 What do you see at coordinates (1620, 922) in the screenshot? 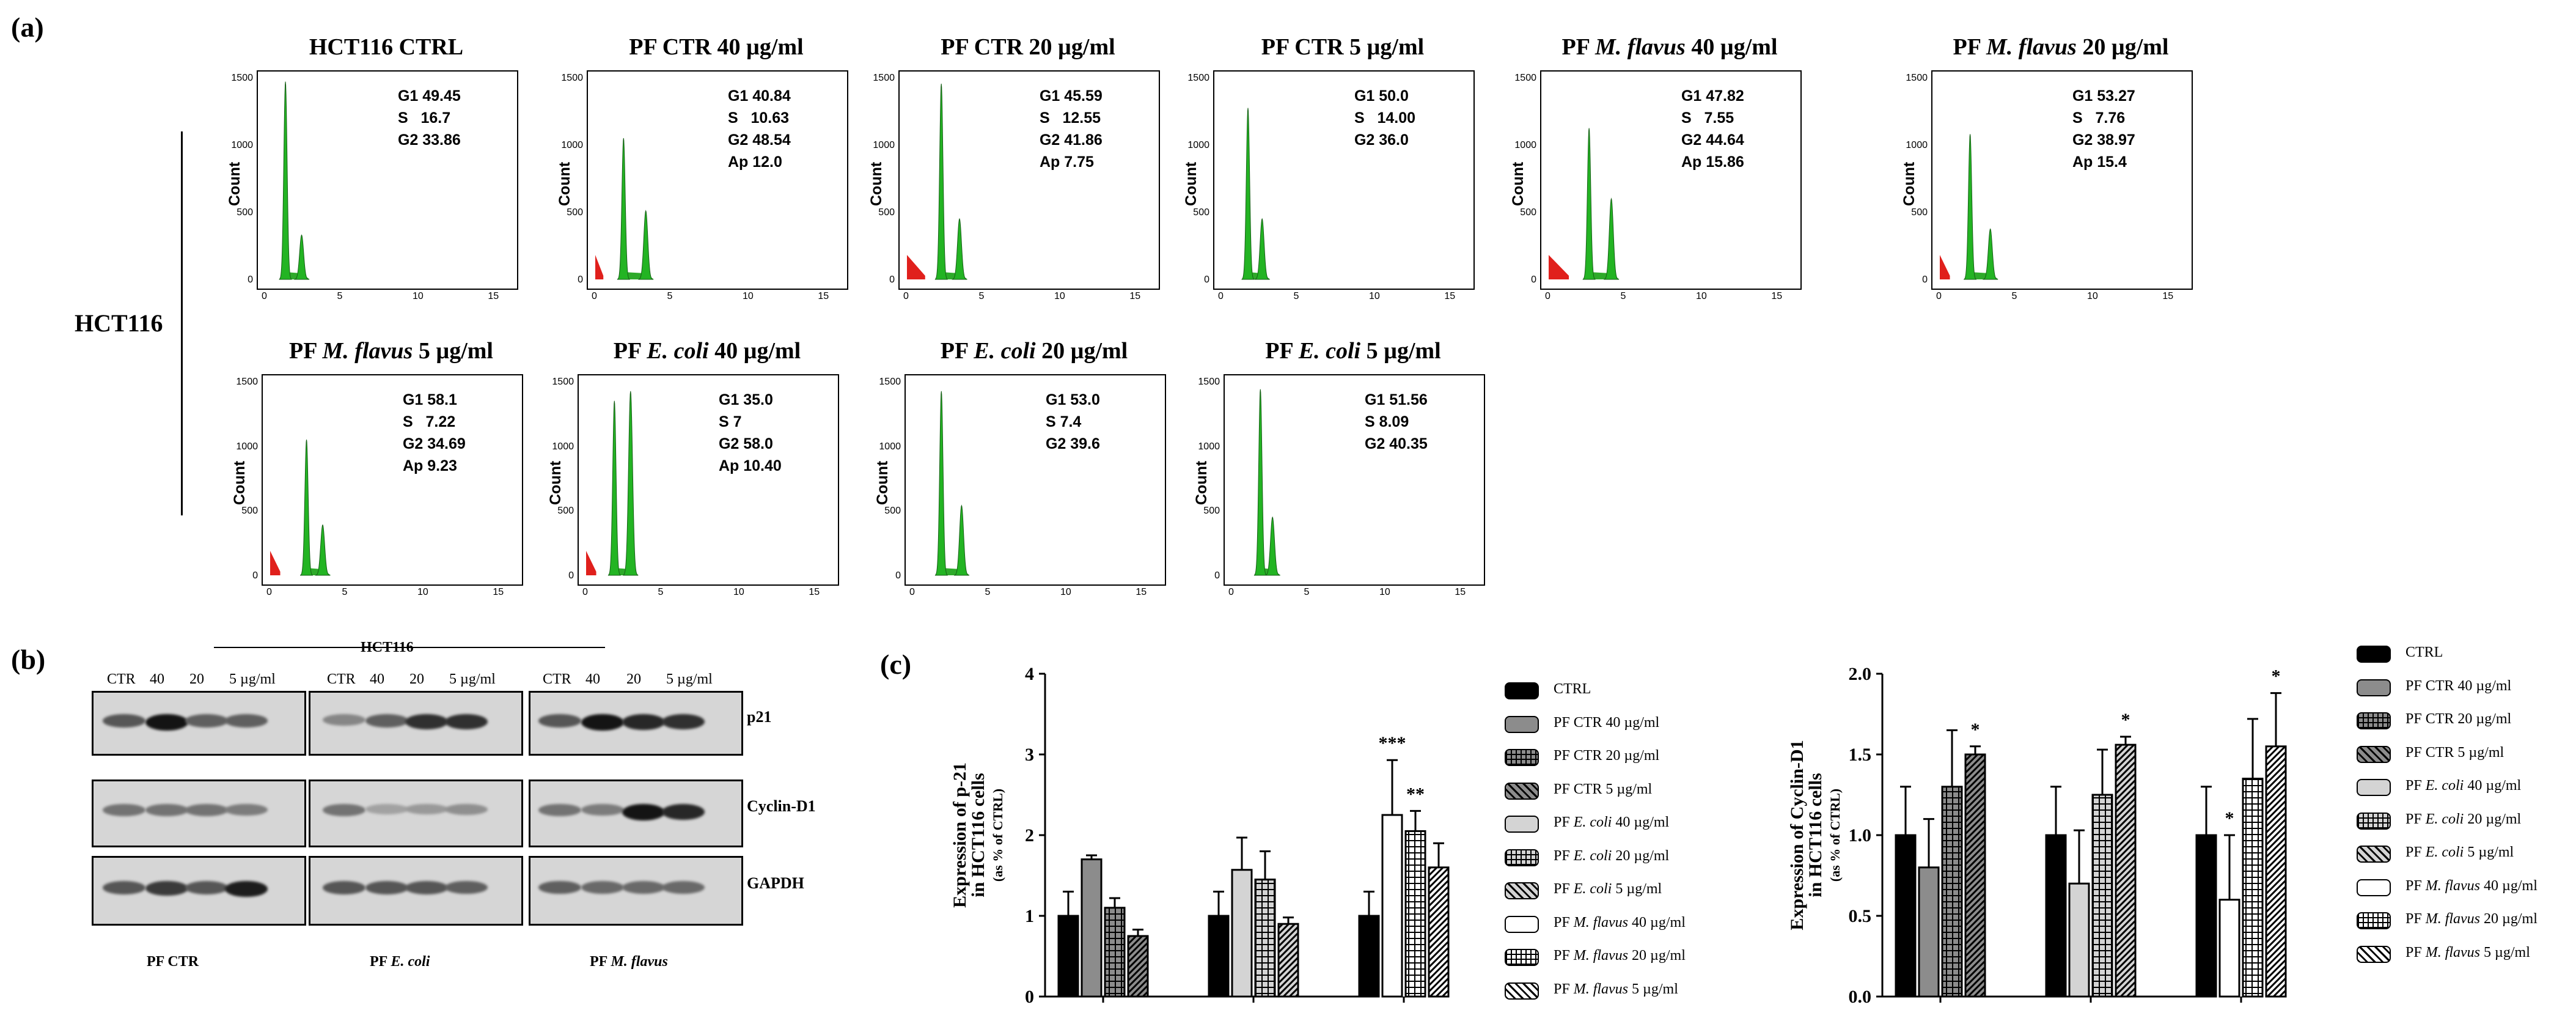
I see `legend-label: PF M. flavus 40 µg/ml` at bounding box center [1620, 922].